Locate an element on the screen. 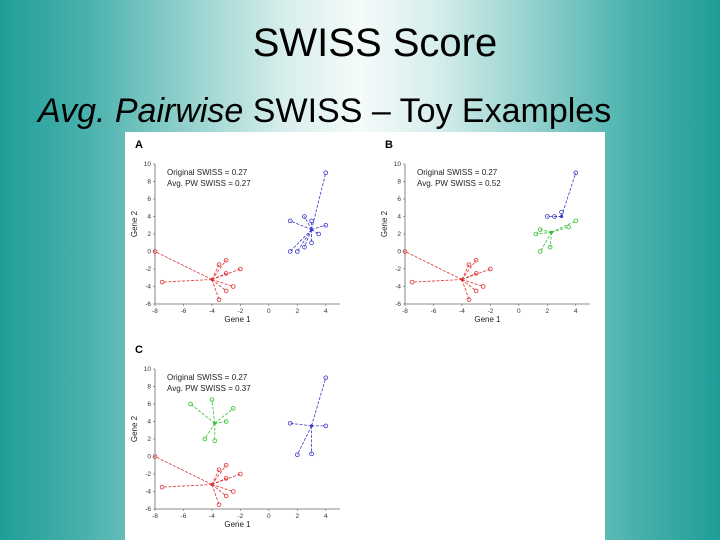 This screenshot has height=540, width=720. panel-letter: C is located at coordinates (139, 350).